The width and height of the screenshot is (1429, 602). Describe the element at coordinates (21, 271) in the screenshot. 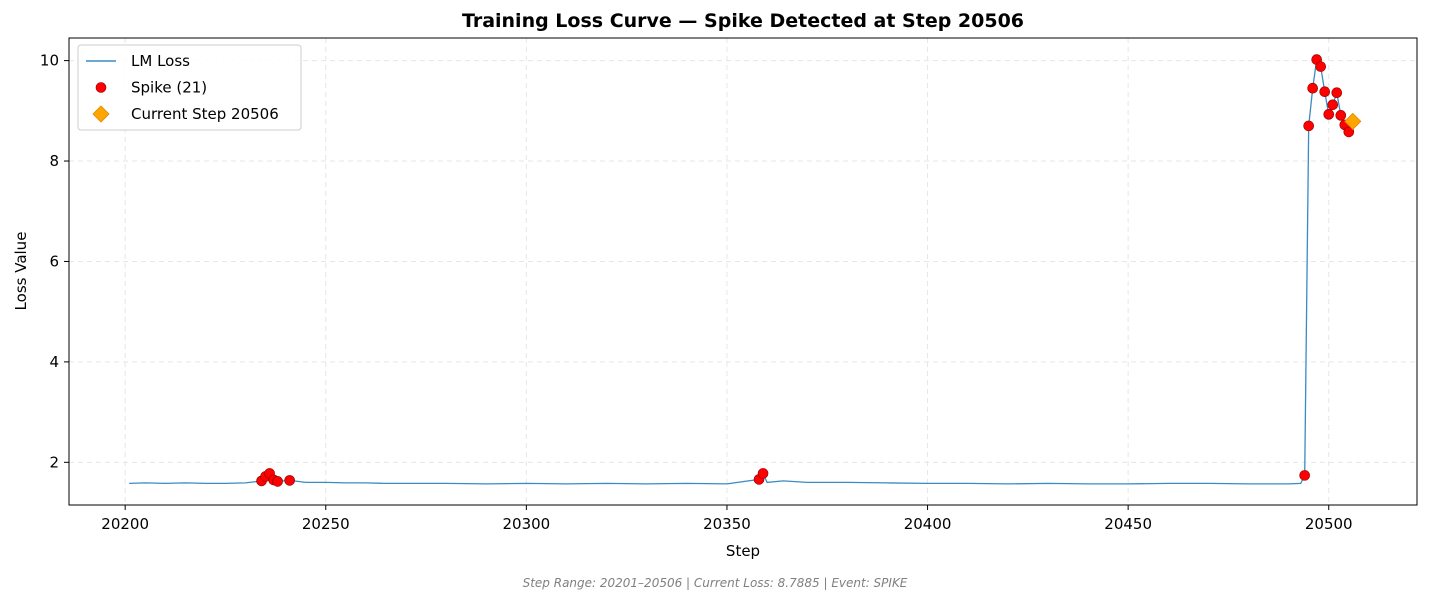

I see `y-axis-label: Loss Value` at that location.